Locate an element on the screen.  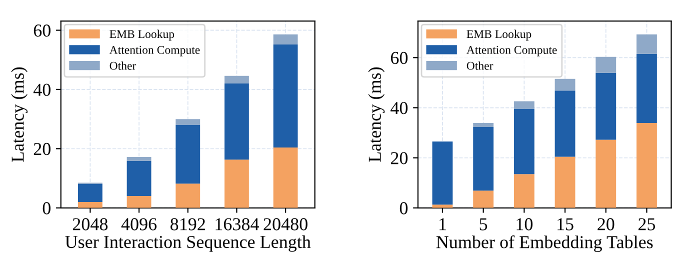
x-tick-label: 15 is located at coordinates (566, 224).